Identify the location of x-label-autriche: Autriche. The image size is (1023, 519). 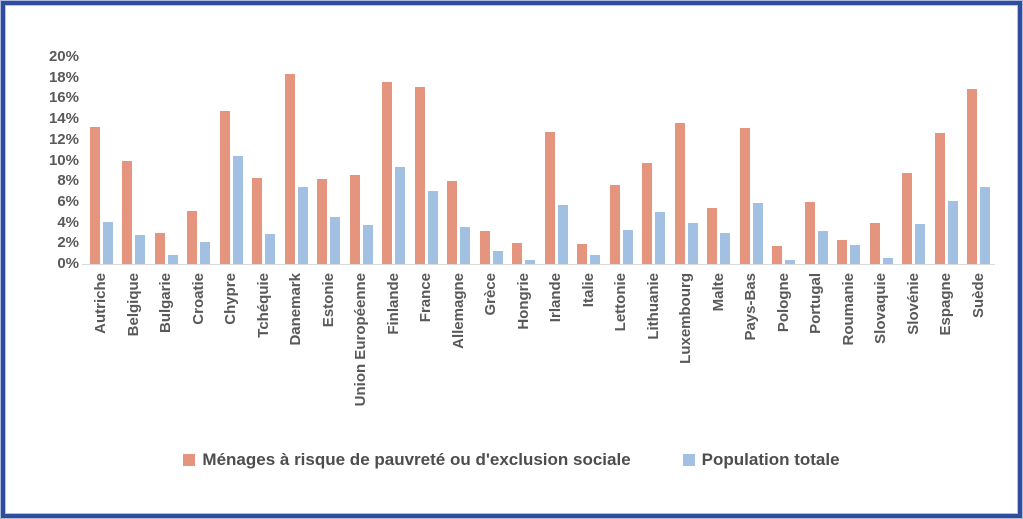
(101, 303).